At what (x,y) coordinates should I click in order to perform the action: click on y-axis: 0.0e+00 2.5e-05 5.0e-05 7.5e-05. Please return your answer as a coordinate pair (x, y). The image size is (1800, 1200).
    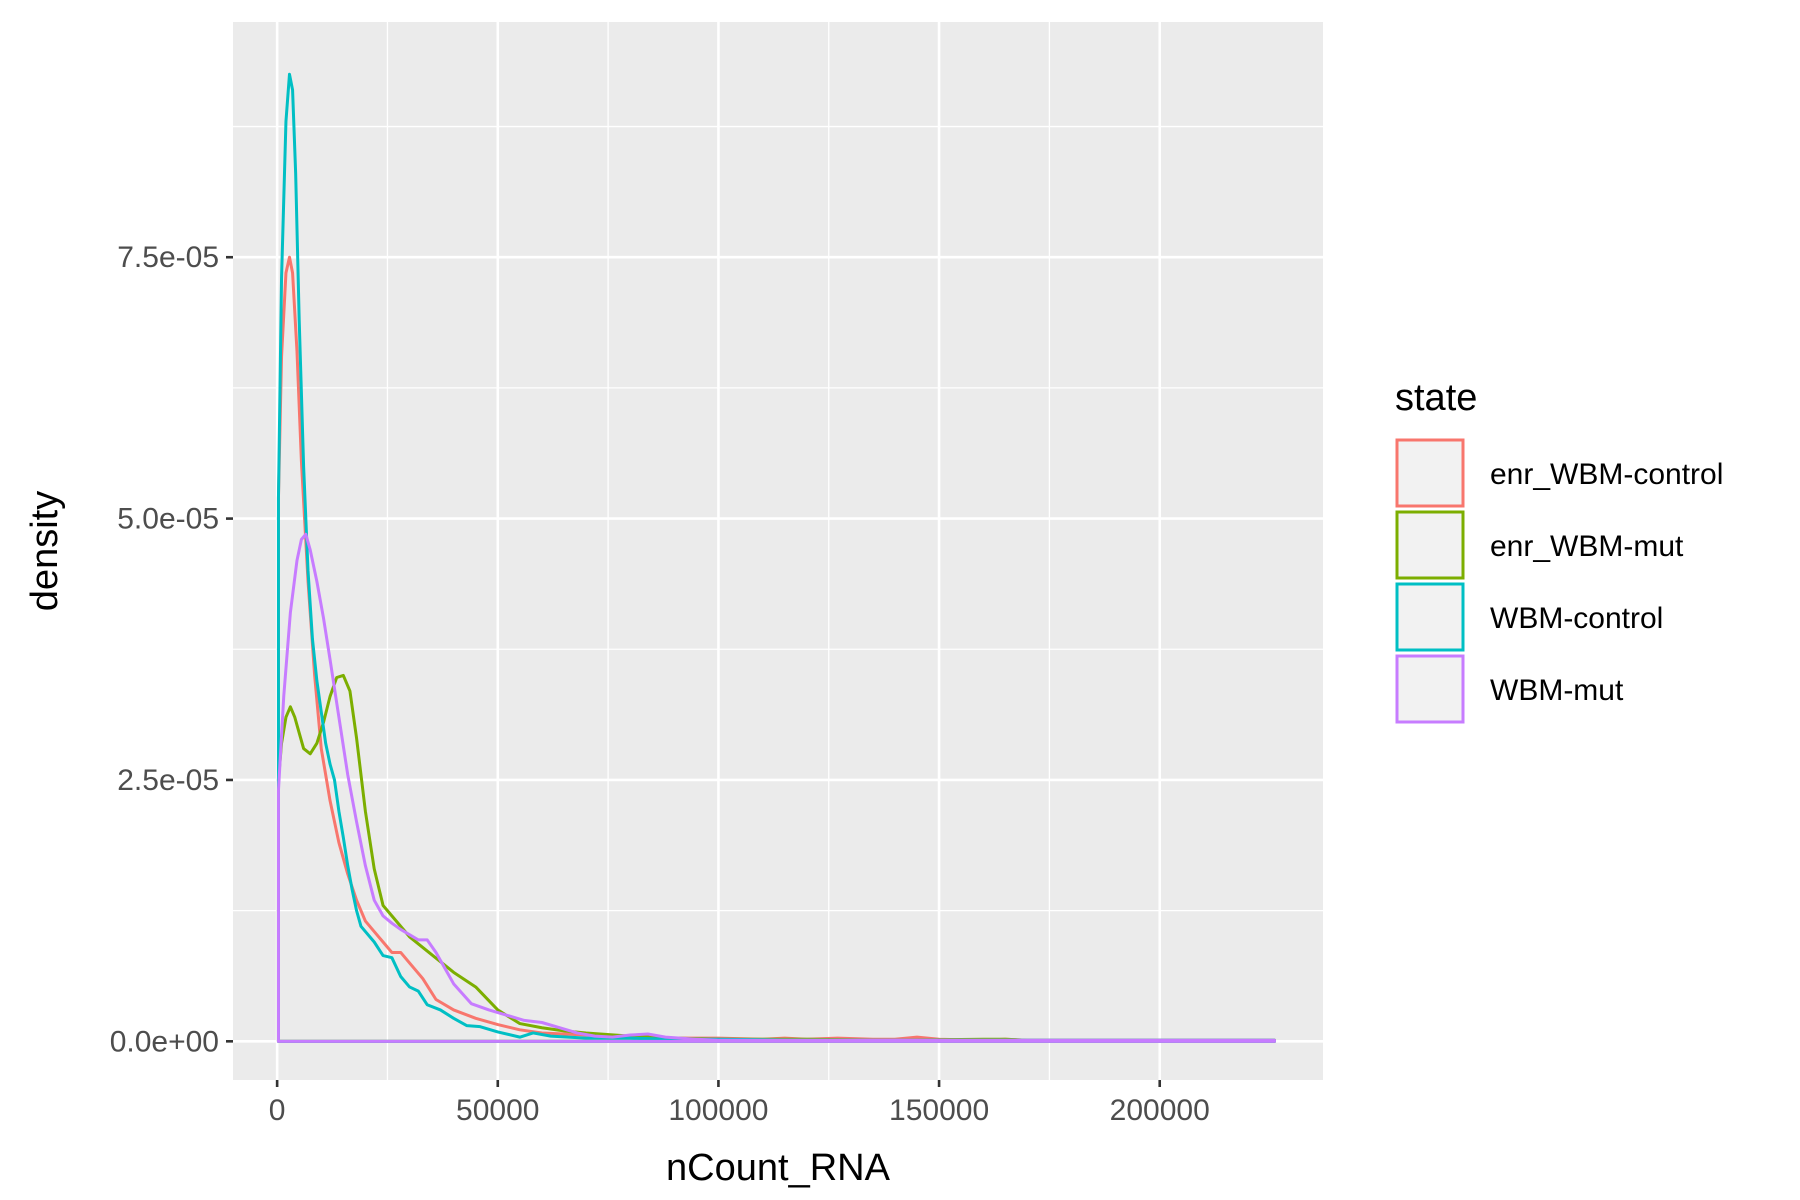
    Looking at the image, I should click on (171, 649).